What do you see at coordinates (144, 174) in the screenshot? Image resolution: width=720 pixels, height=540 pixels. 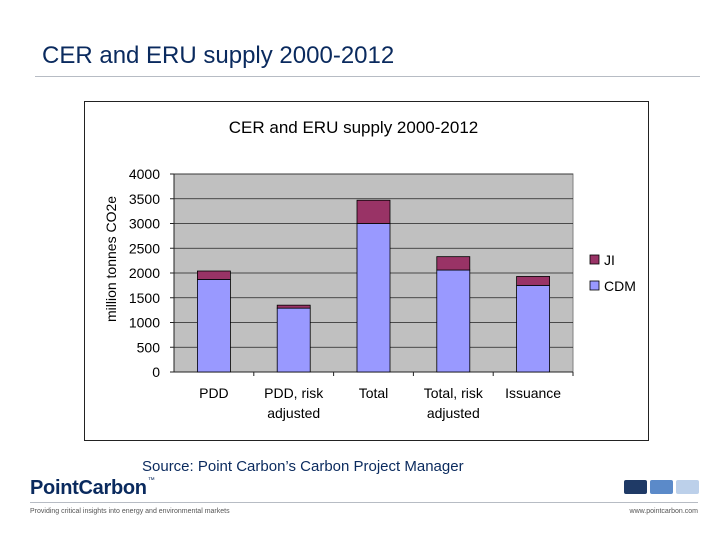 I see `y-tick-label: 4000` at bounding box center [144, 174].